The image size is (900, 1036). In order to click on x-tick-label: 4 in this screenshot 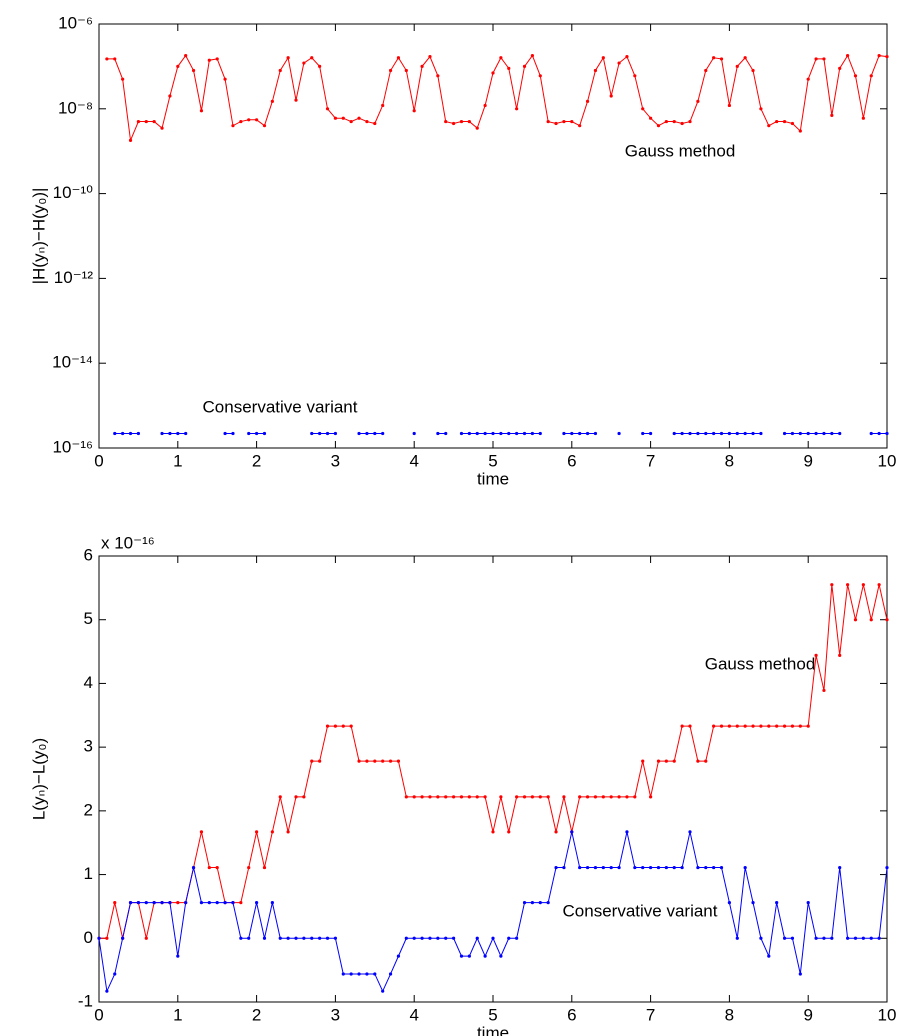, I will do `click(413, 1014)`.